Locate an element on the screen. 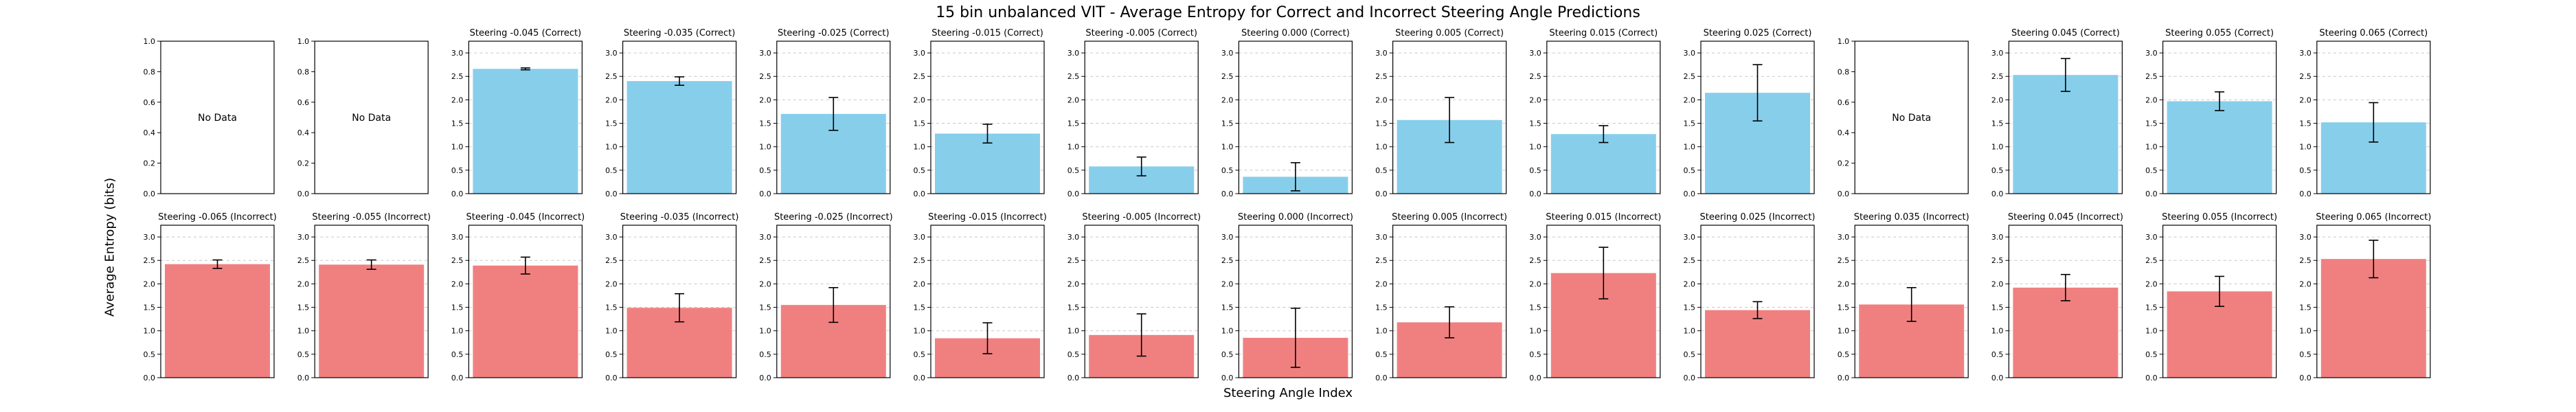  y-tick-label-incorrect-12-0: 0.0 is located at coordinates (1997, 378).